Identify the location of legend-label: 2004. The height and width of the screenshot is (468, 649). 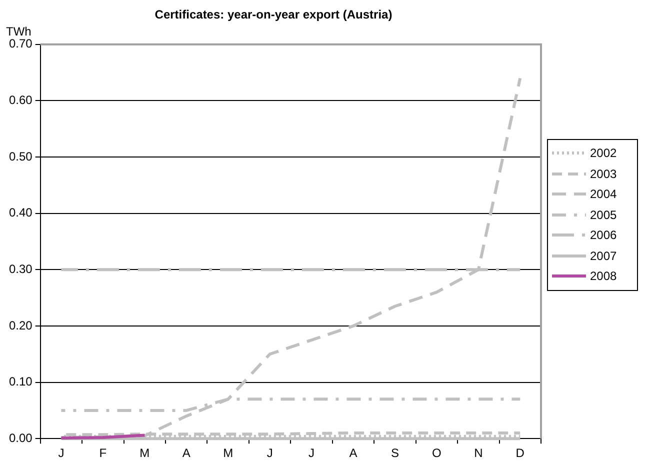
(603, 194).